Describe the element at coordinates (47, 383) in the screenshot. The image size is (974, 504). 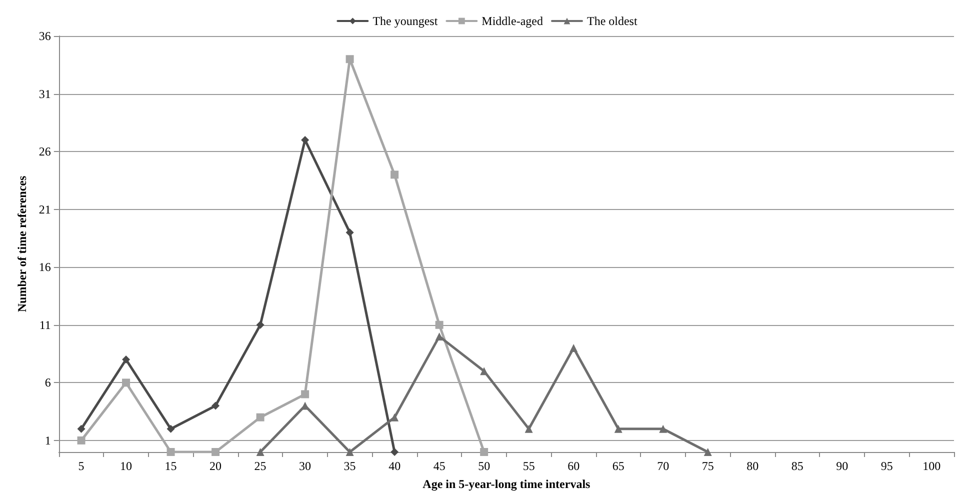
I see `y-tick-label: 6` at that location.